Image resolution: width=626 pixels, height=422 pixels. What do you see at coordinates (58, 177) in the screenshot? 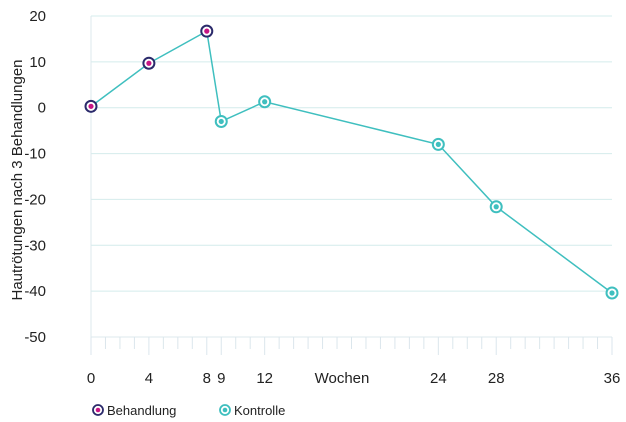
I see `y-axis: 20 10 0 -10 -20 -30 -40 -50` at bounding box center [58, 177].